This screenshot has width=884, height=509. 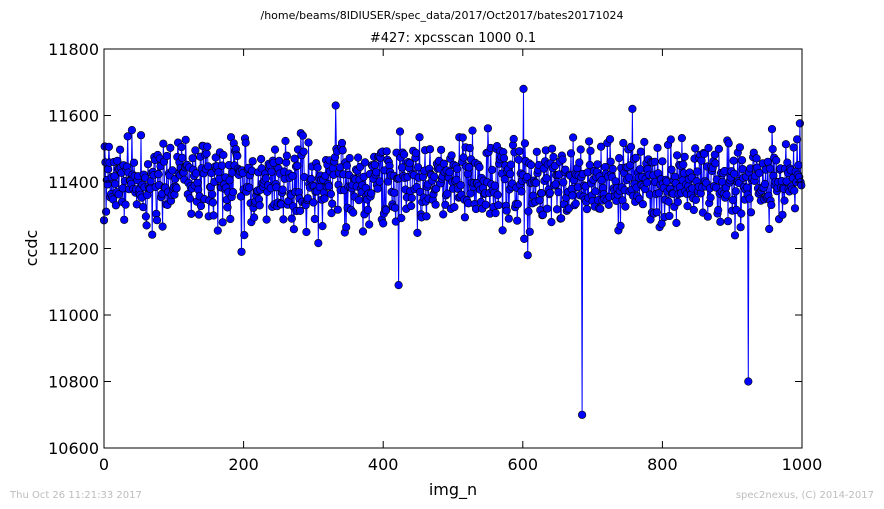 I want to click on footer-timestamp: Thu Oct 26 11:21:33 2017, so click(x=75, y=495).